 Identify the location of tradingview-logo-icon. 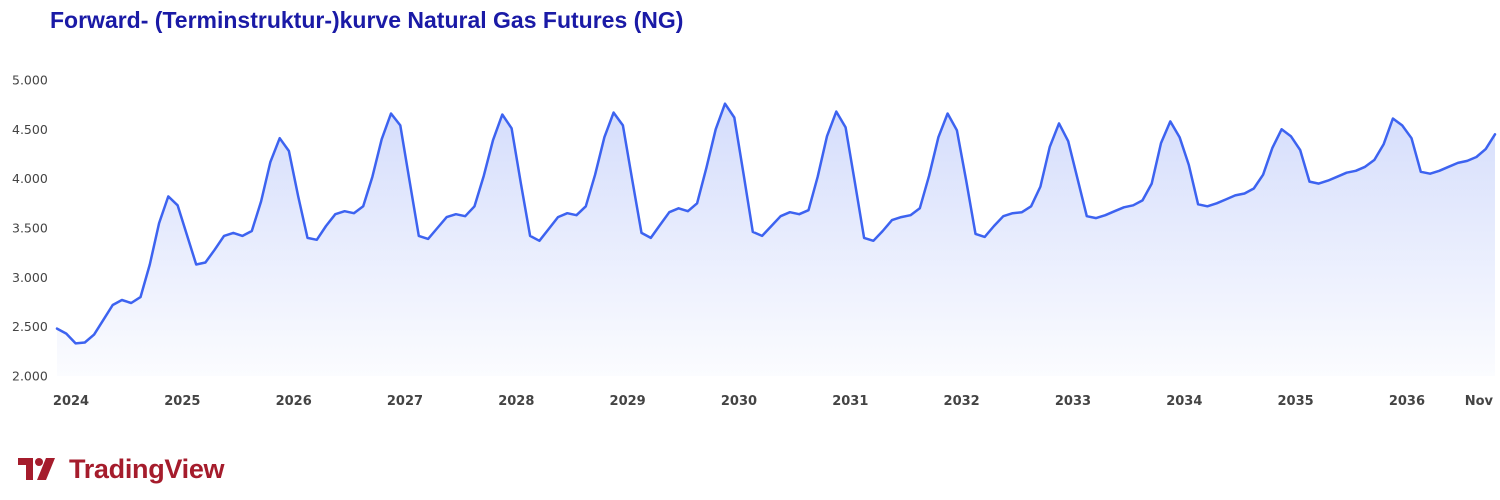
(36, 469).